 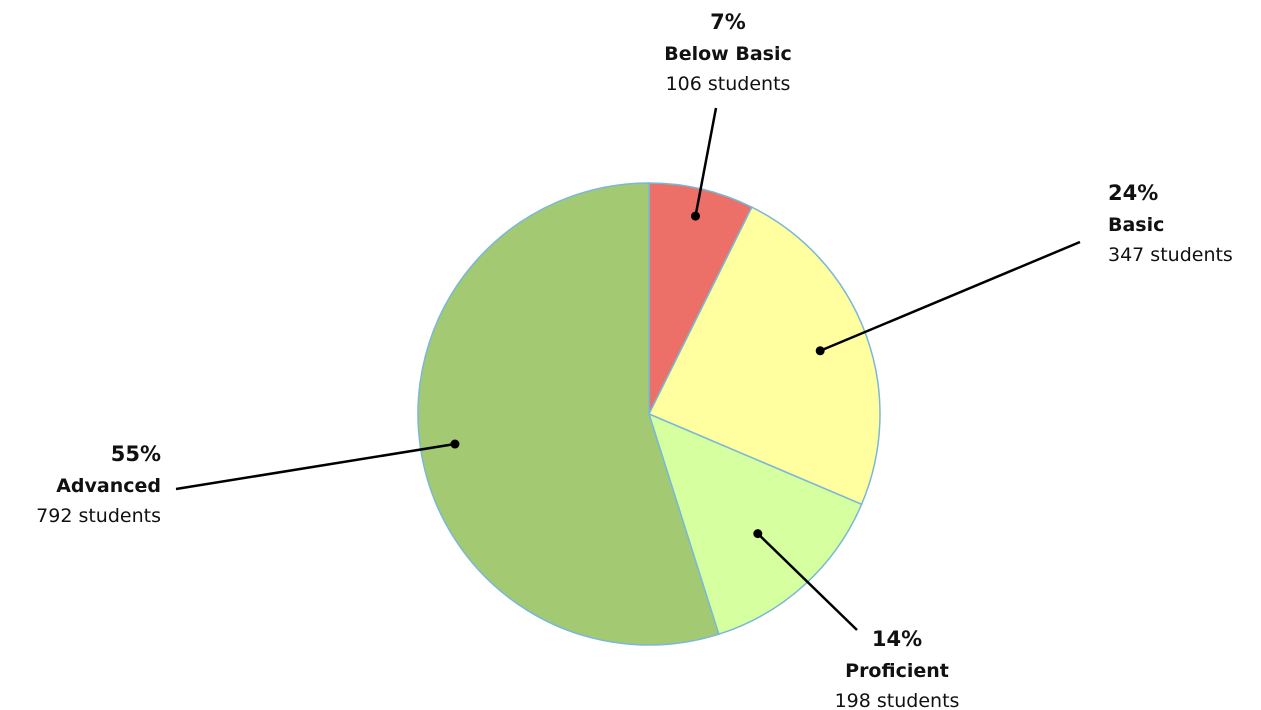 What do you see at coordinates (98, 516) in the screenshot?
I see `label-advanced-count: 792 students` at bounding box center [98, 516].